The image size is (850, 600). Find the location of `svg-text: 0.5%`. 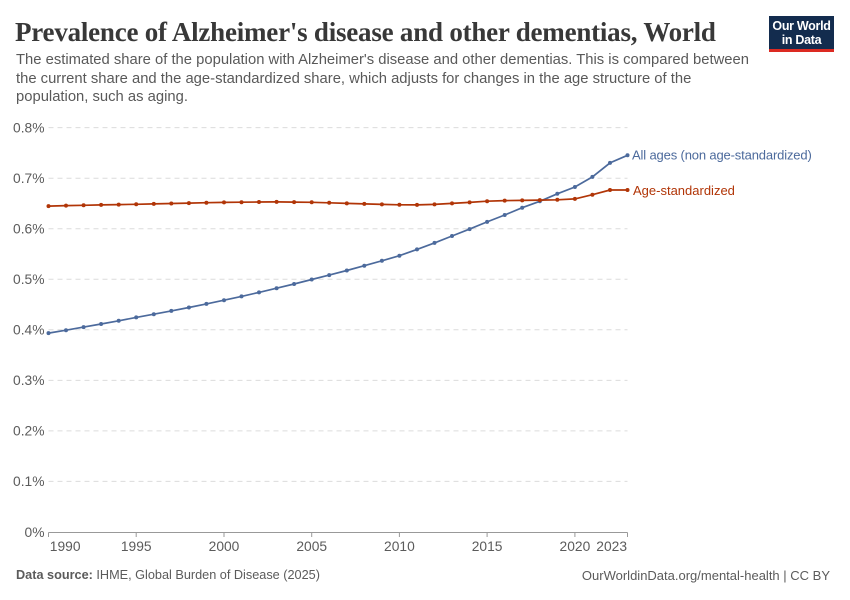

svg-text: 0.5% is located at coordinates (28, 279).